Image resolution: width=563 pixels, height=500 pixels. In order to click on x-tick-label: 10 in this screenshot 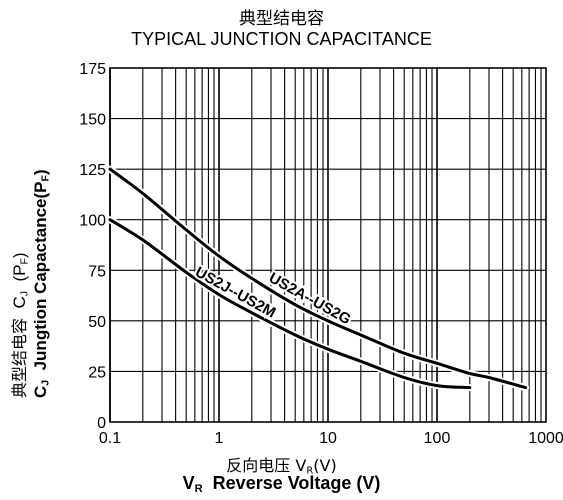, I will do `click(328, 438)`.